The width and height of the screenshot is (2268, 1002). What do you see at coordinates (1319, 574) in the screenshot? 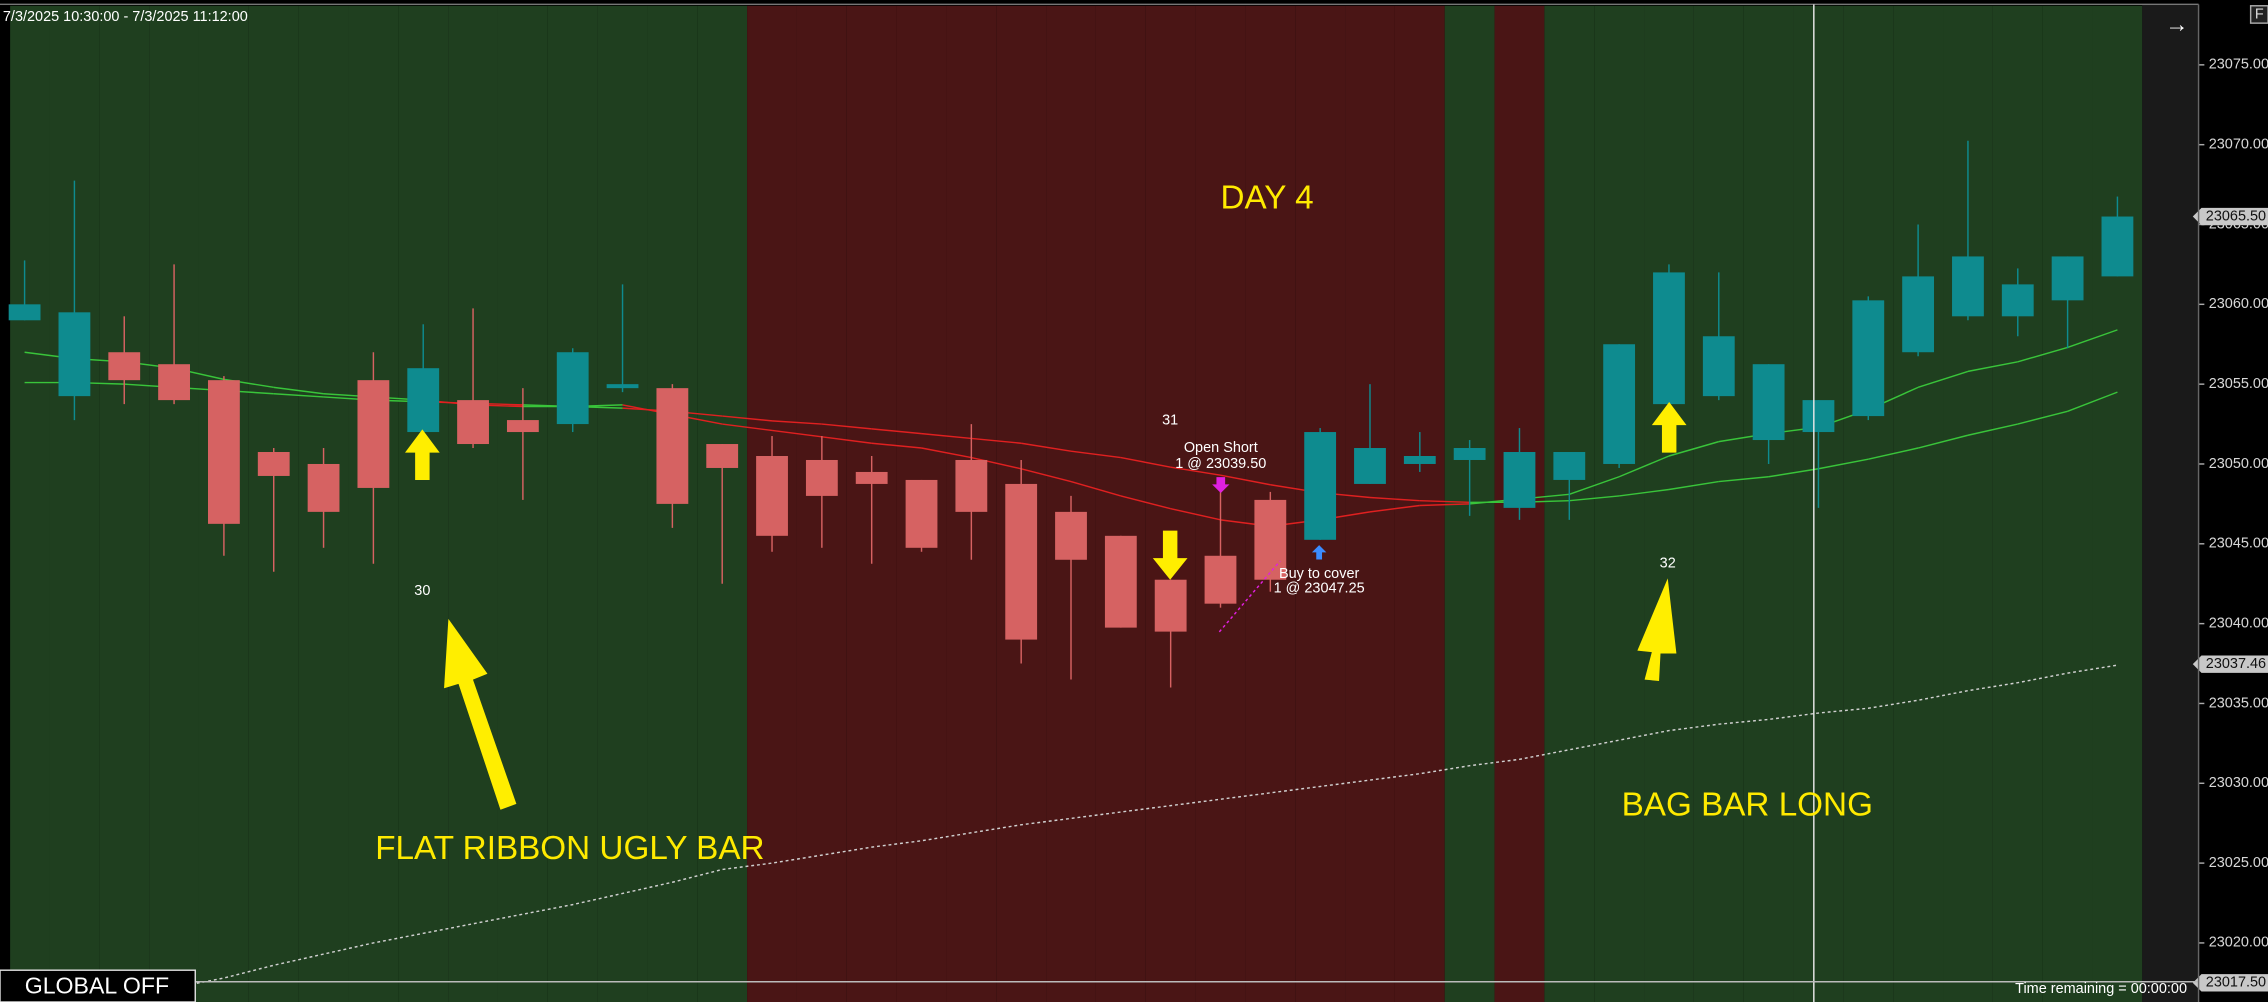
I see `trade-label: Buy to cover` at bounding box center [1319, 574].